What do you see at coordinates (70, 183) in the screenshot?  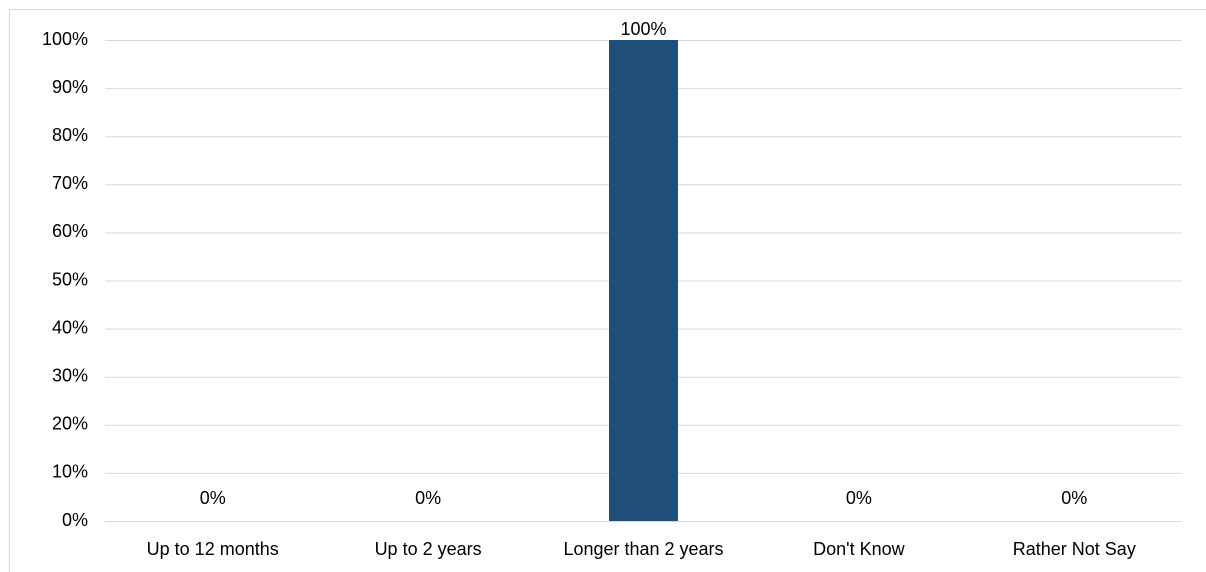 I see `y-tick-label: 70%` at bounding box center [70, 183].